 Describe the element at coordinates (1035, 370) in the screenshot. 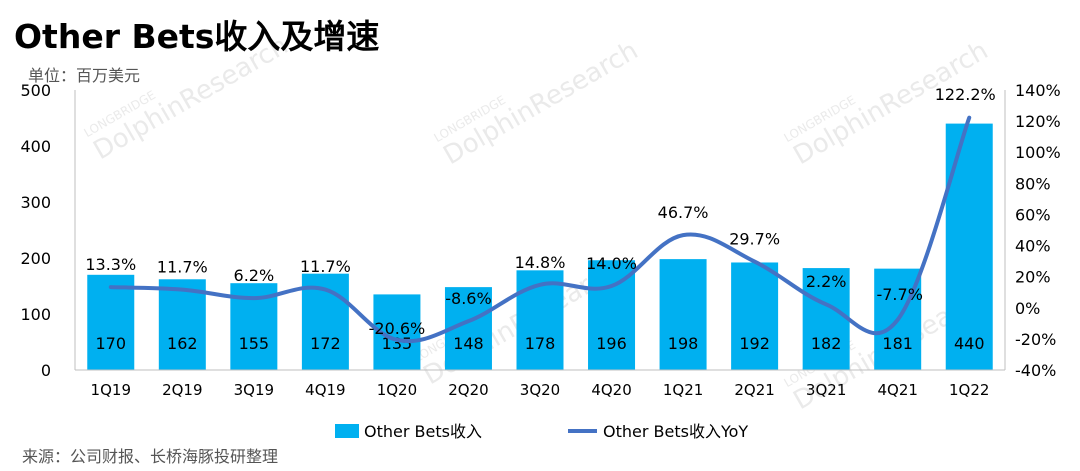

I see `right-tick-label: -40%` at that location.